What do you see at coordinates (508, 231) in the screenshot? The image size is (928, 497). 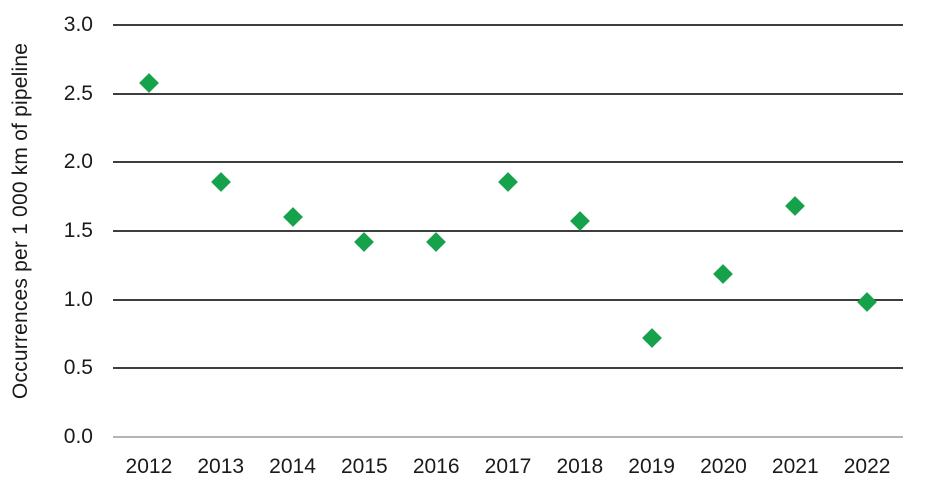 I see `gridline-1.5` at bounding box center [508, 231].